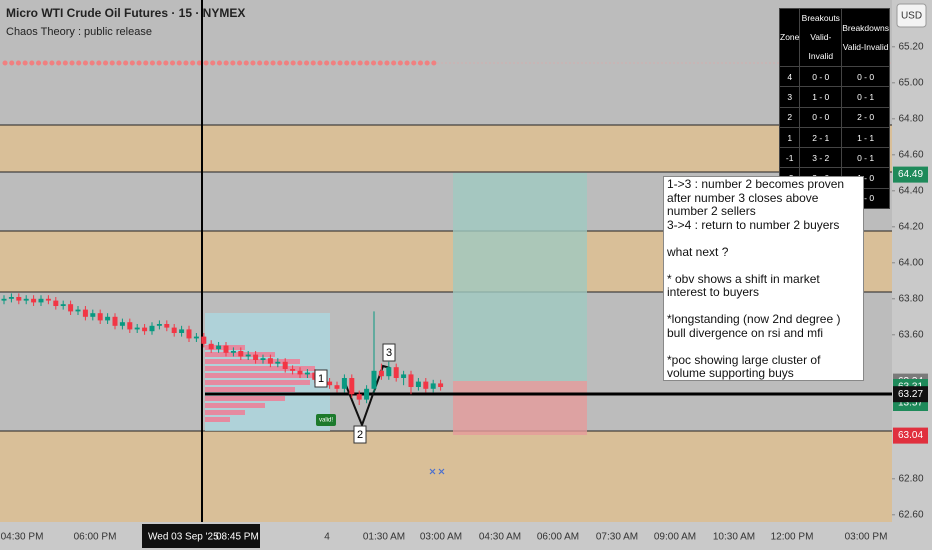  What do you see at coordinates (821, 158) in the screenshot?
I see `table-cell: 3 - 2` at bounding box center [821, 158].